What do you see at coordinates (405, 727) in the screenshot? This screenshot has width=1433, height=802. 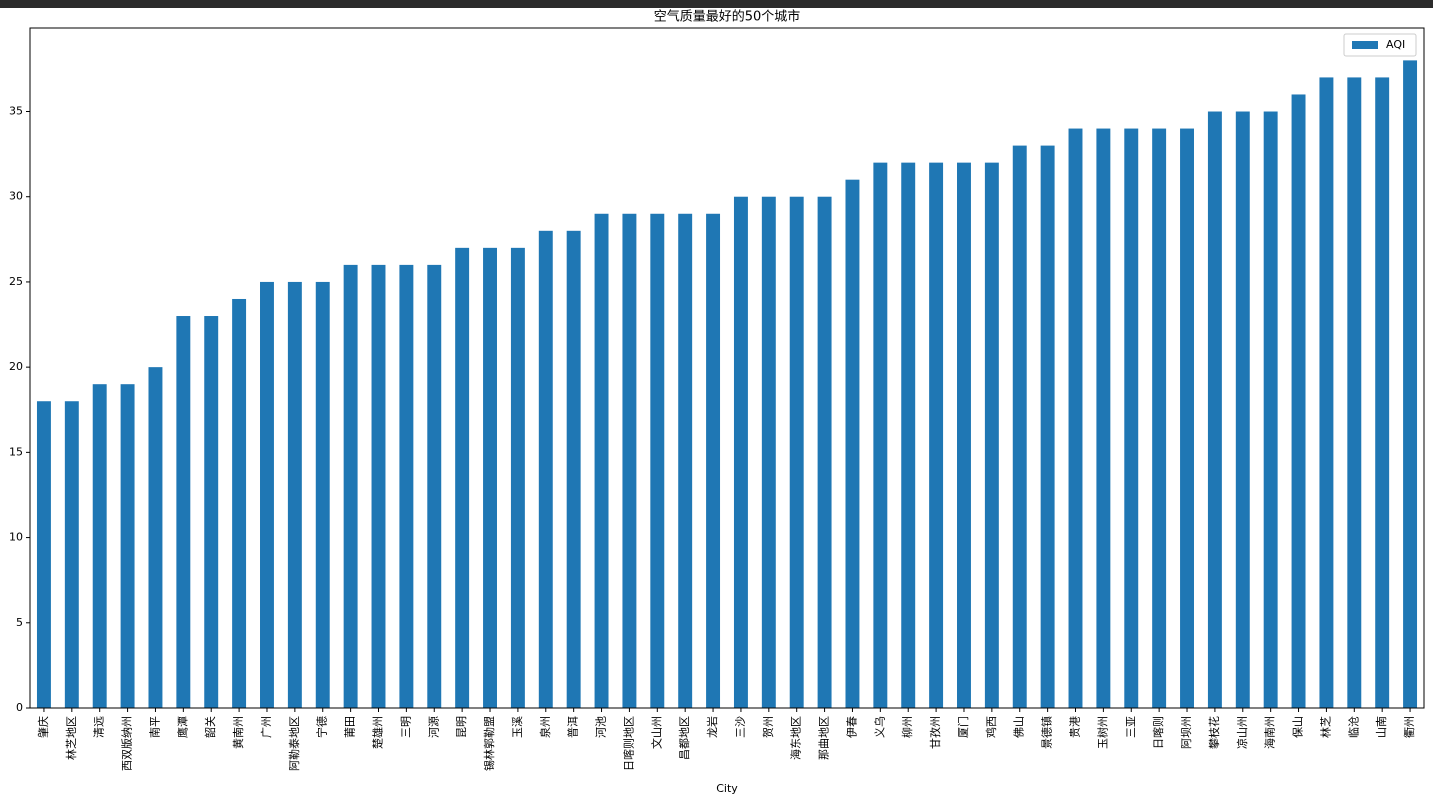 I see `x-tick-label: 三明` at bounding box center [405, 727].